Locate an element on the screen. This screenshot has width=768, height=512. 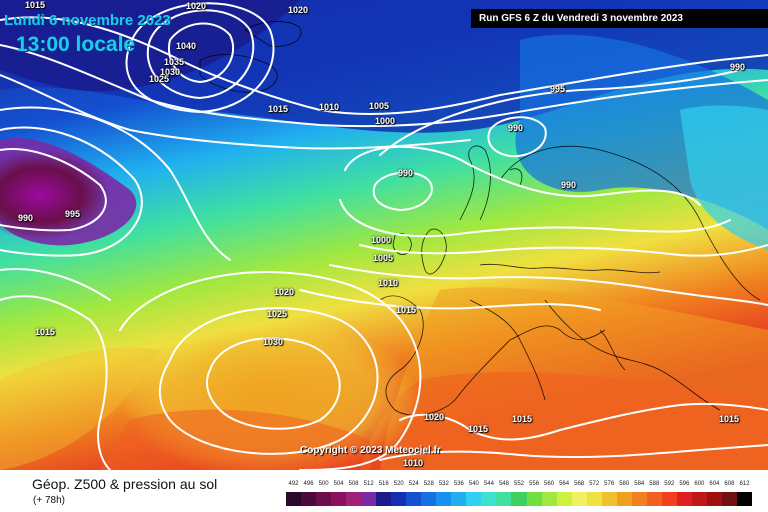
colorbar-label: 544 is located at coordinates (488, 484).